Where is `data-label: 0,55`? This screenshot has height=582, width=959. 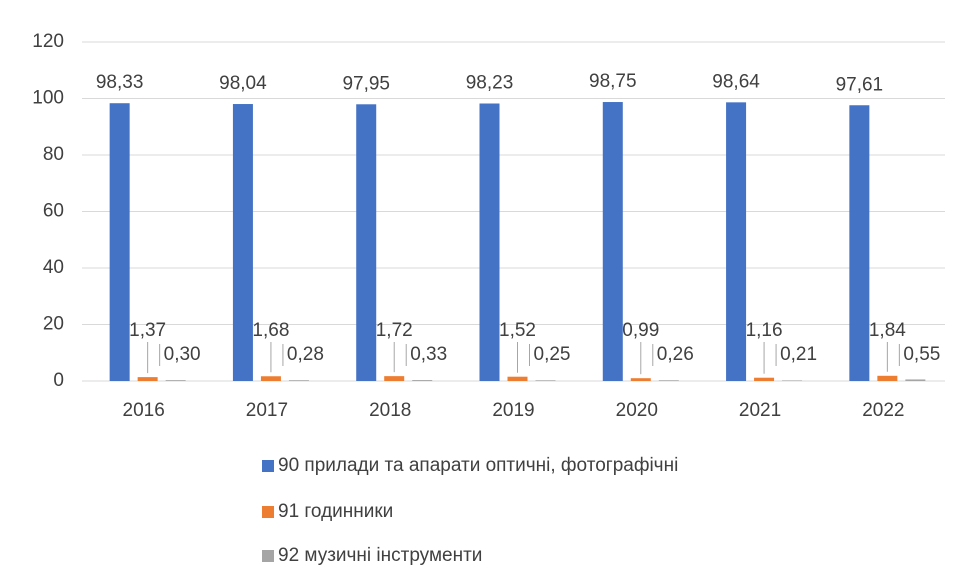 data-label: 0,55 is located at coordinates (921, 354).